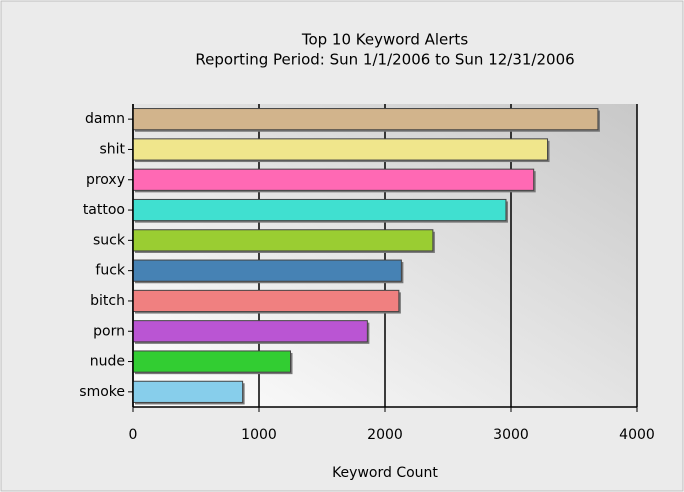 Image resolution: width=684 pixels, height=492 pixels. I want to click on x-axis-label: Keyword Count, so click(385, 473).